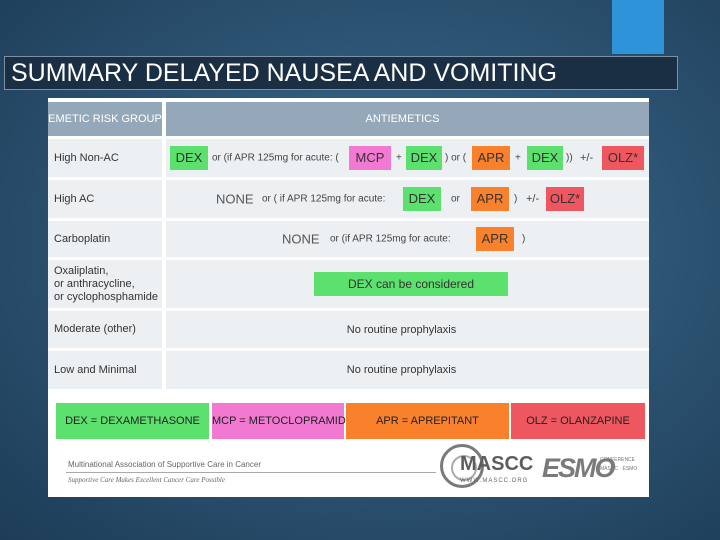 The height and width of the screenshot is (540, 720). I want to click on legend-apr: APR = APREPITANT, so click(427, 421).